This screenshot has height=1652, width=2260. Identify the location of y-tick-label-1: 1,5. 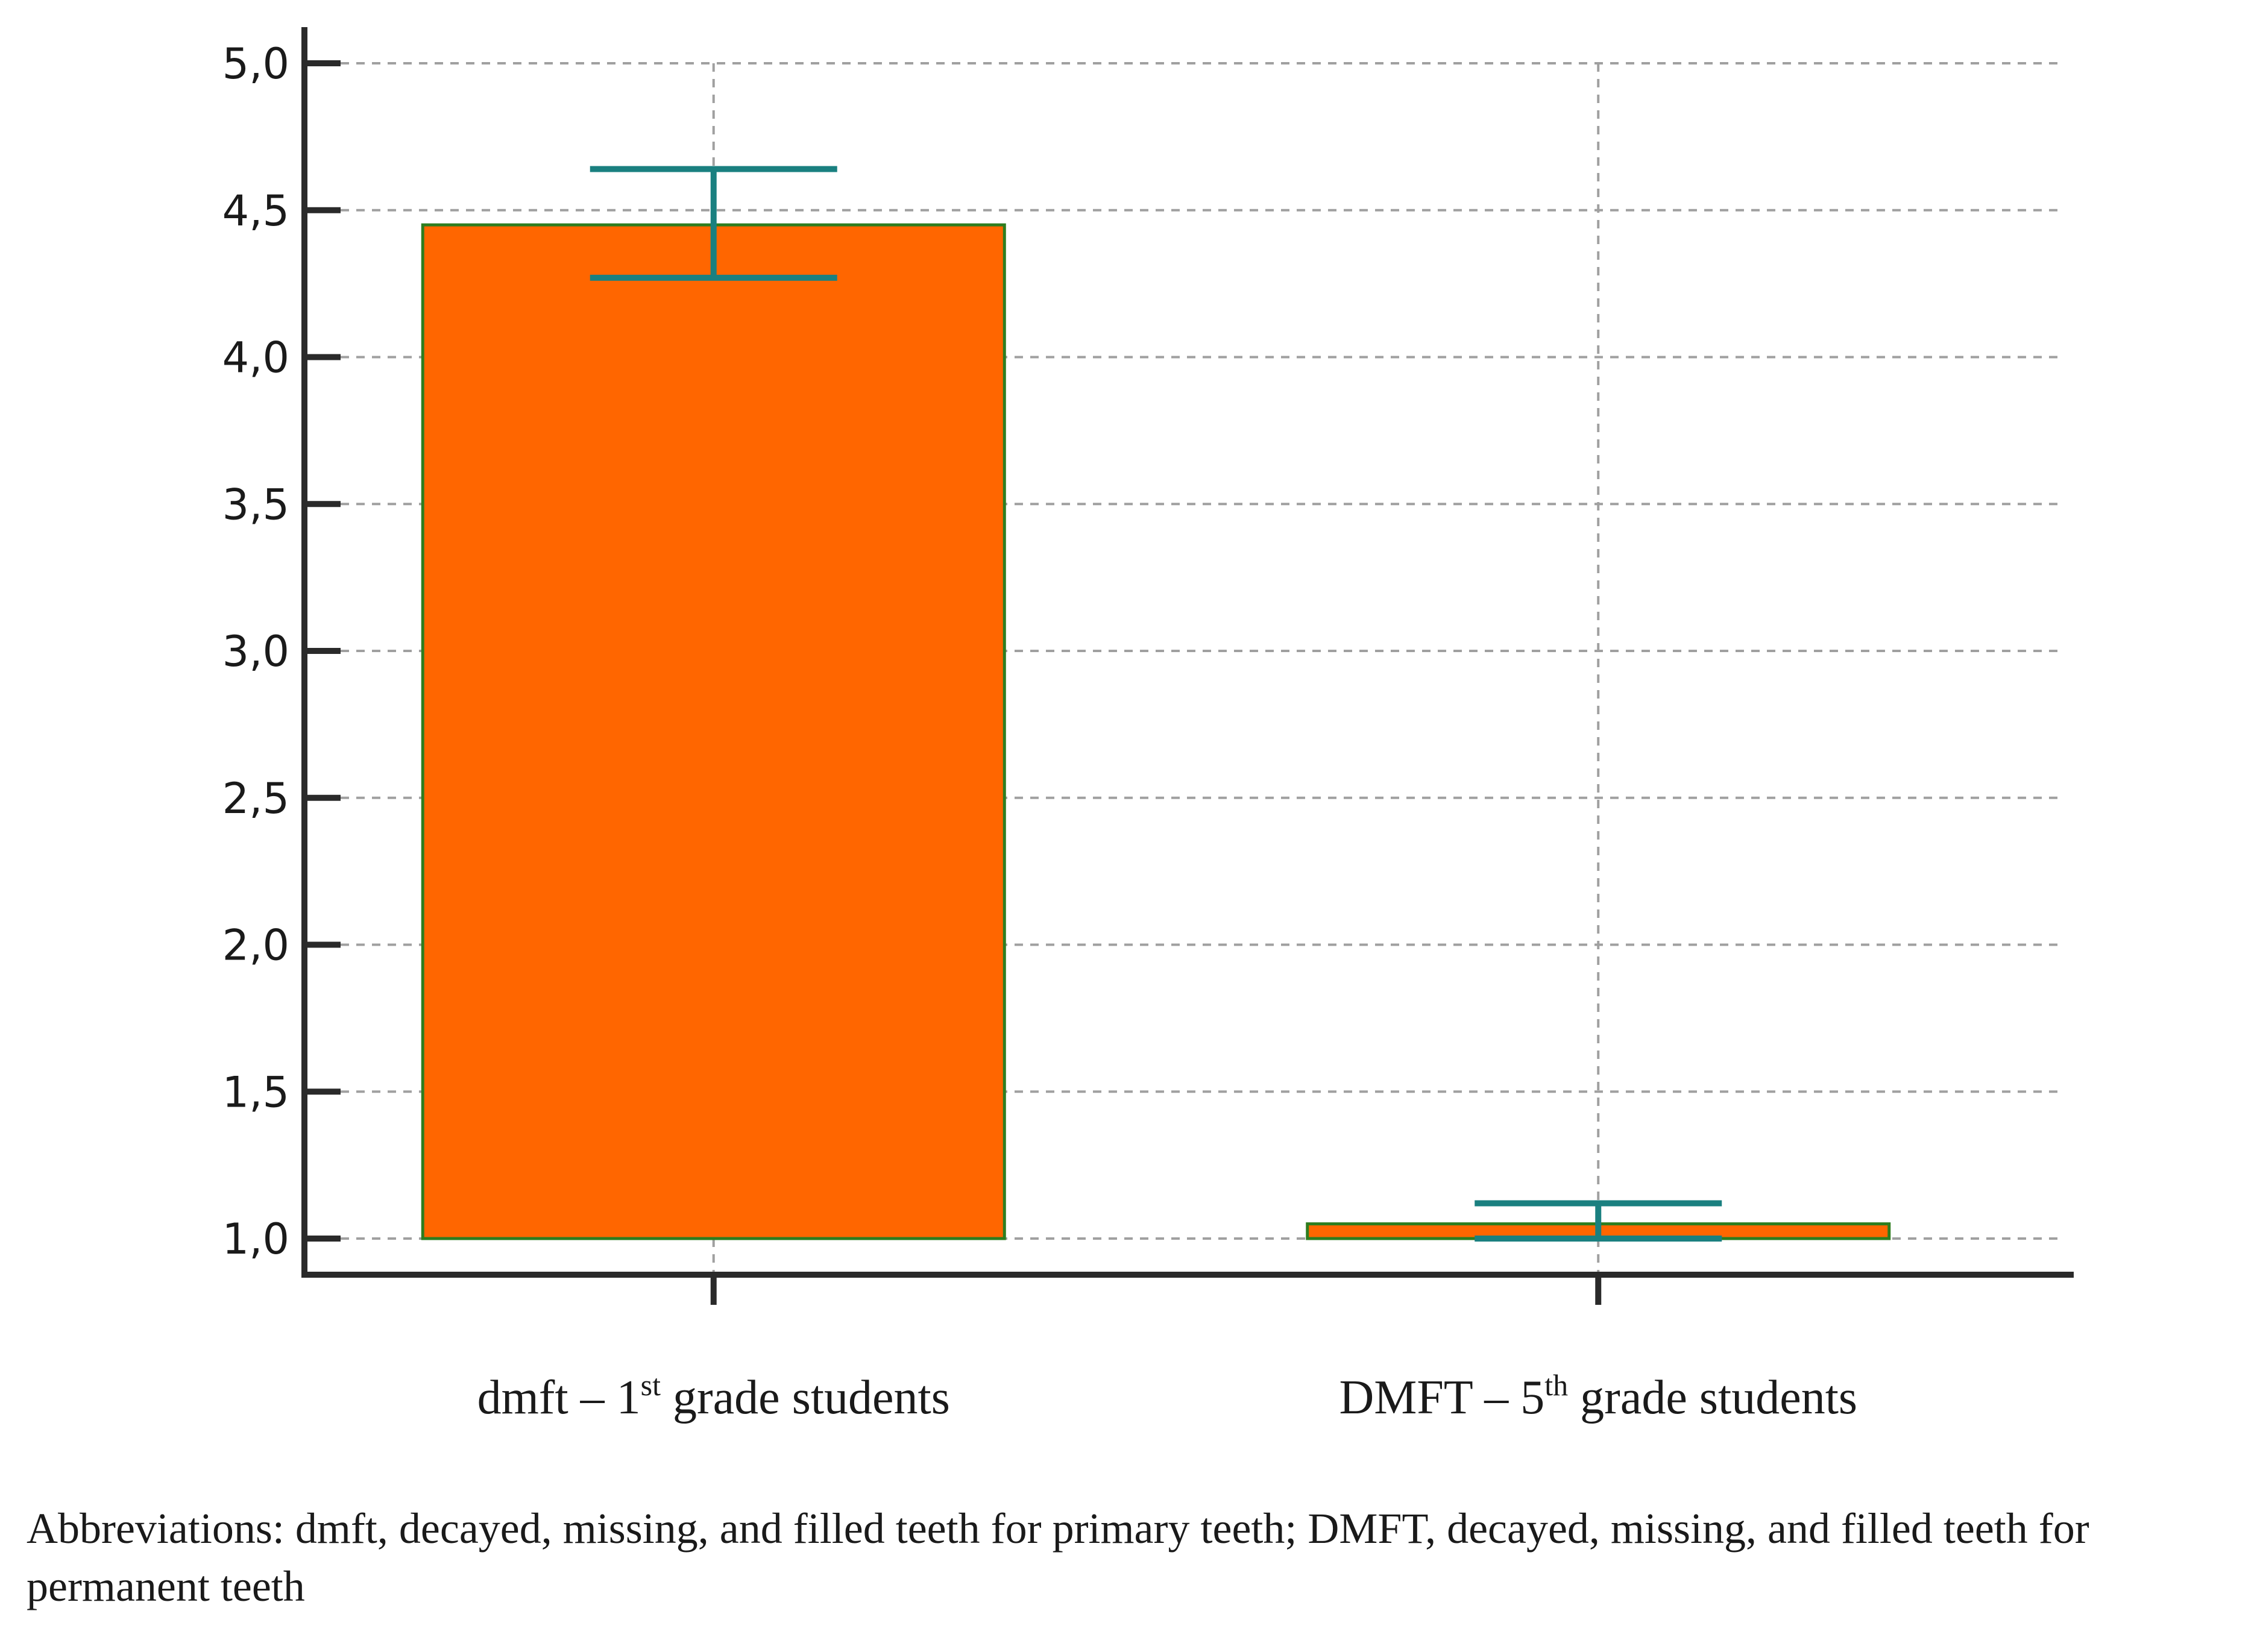
(255, 1092).